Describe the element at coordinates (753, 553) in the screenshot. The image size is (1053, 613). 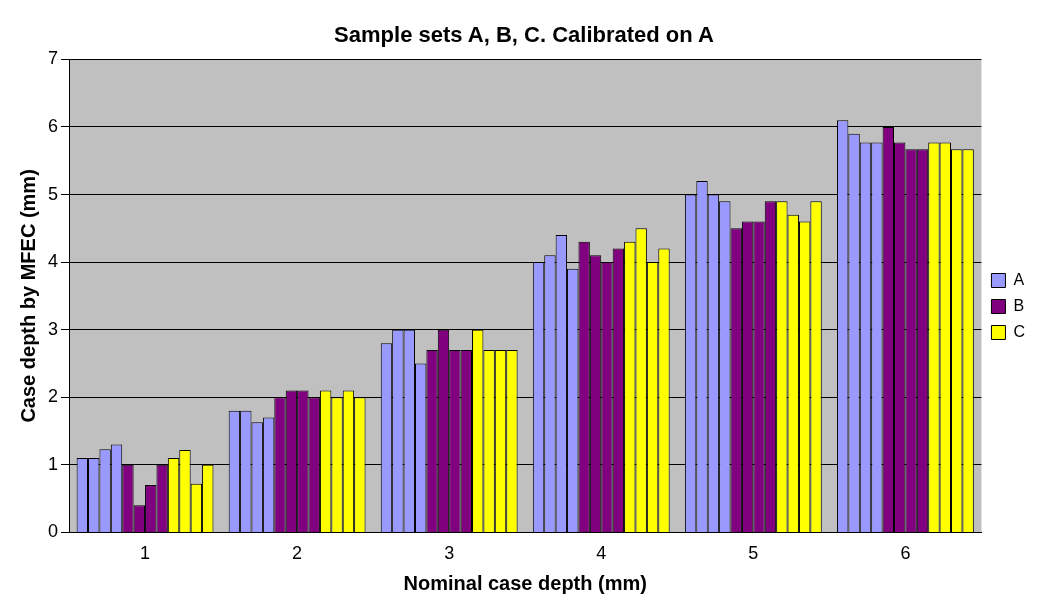
I see `x-tick-label: 5` at that location.